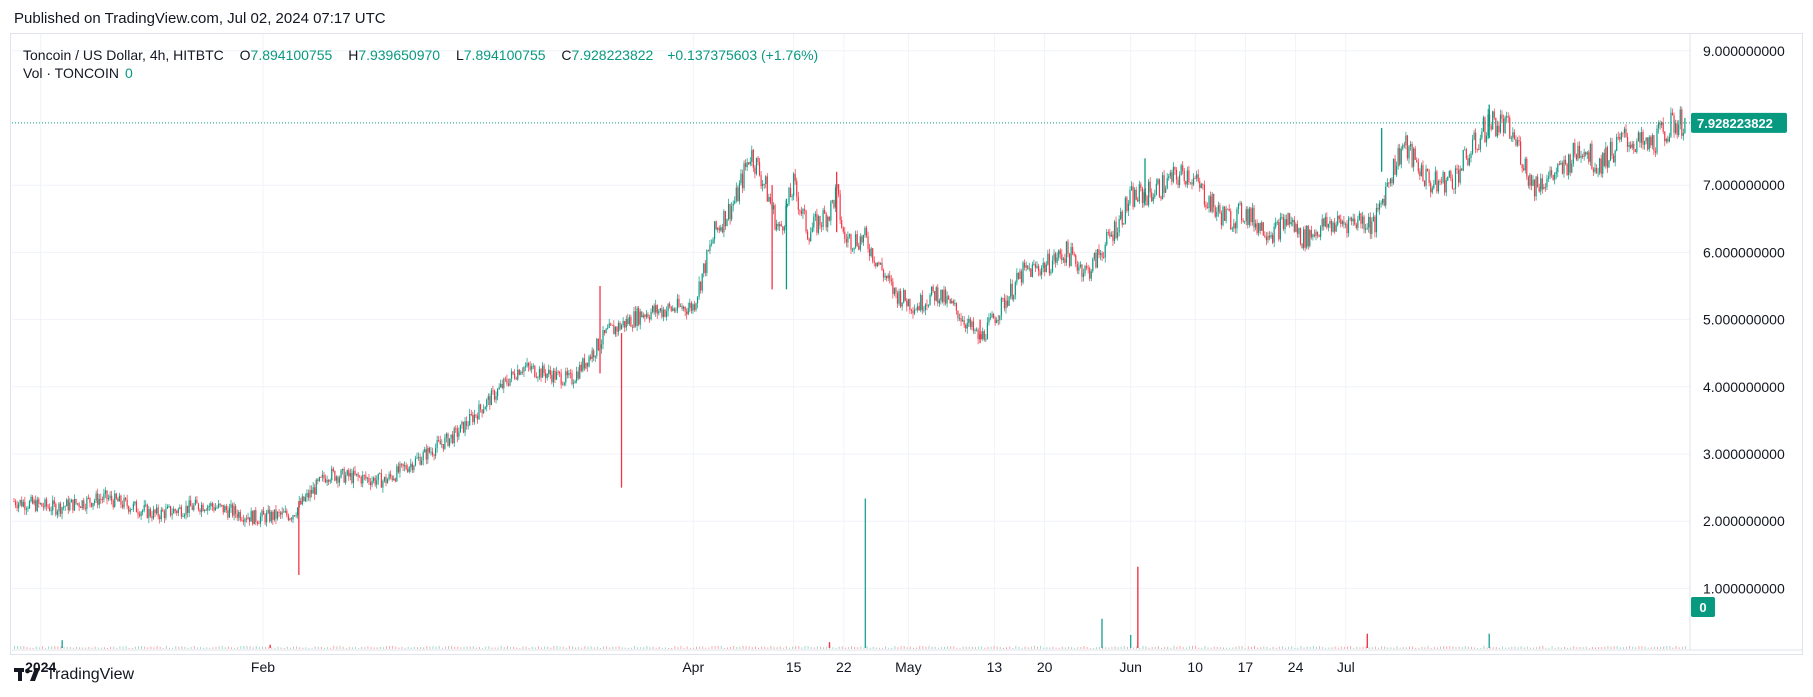  Describe the element at coordinates (74, 675) in the screenshot. I see `footer: TradingView` at that location.